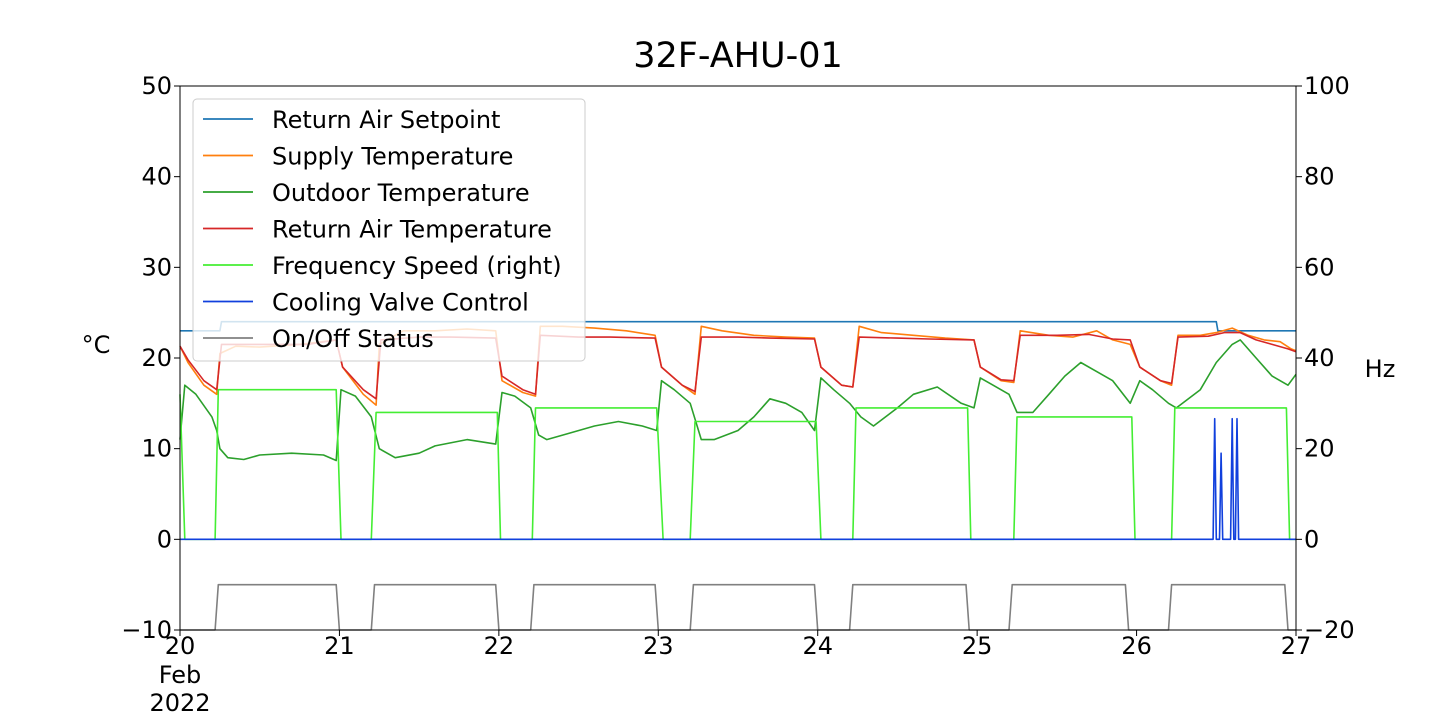  I want to click on x-tick-label: 27, so click(1296, 646).